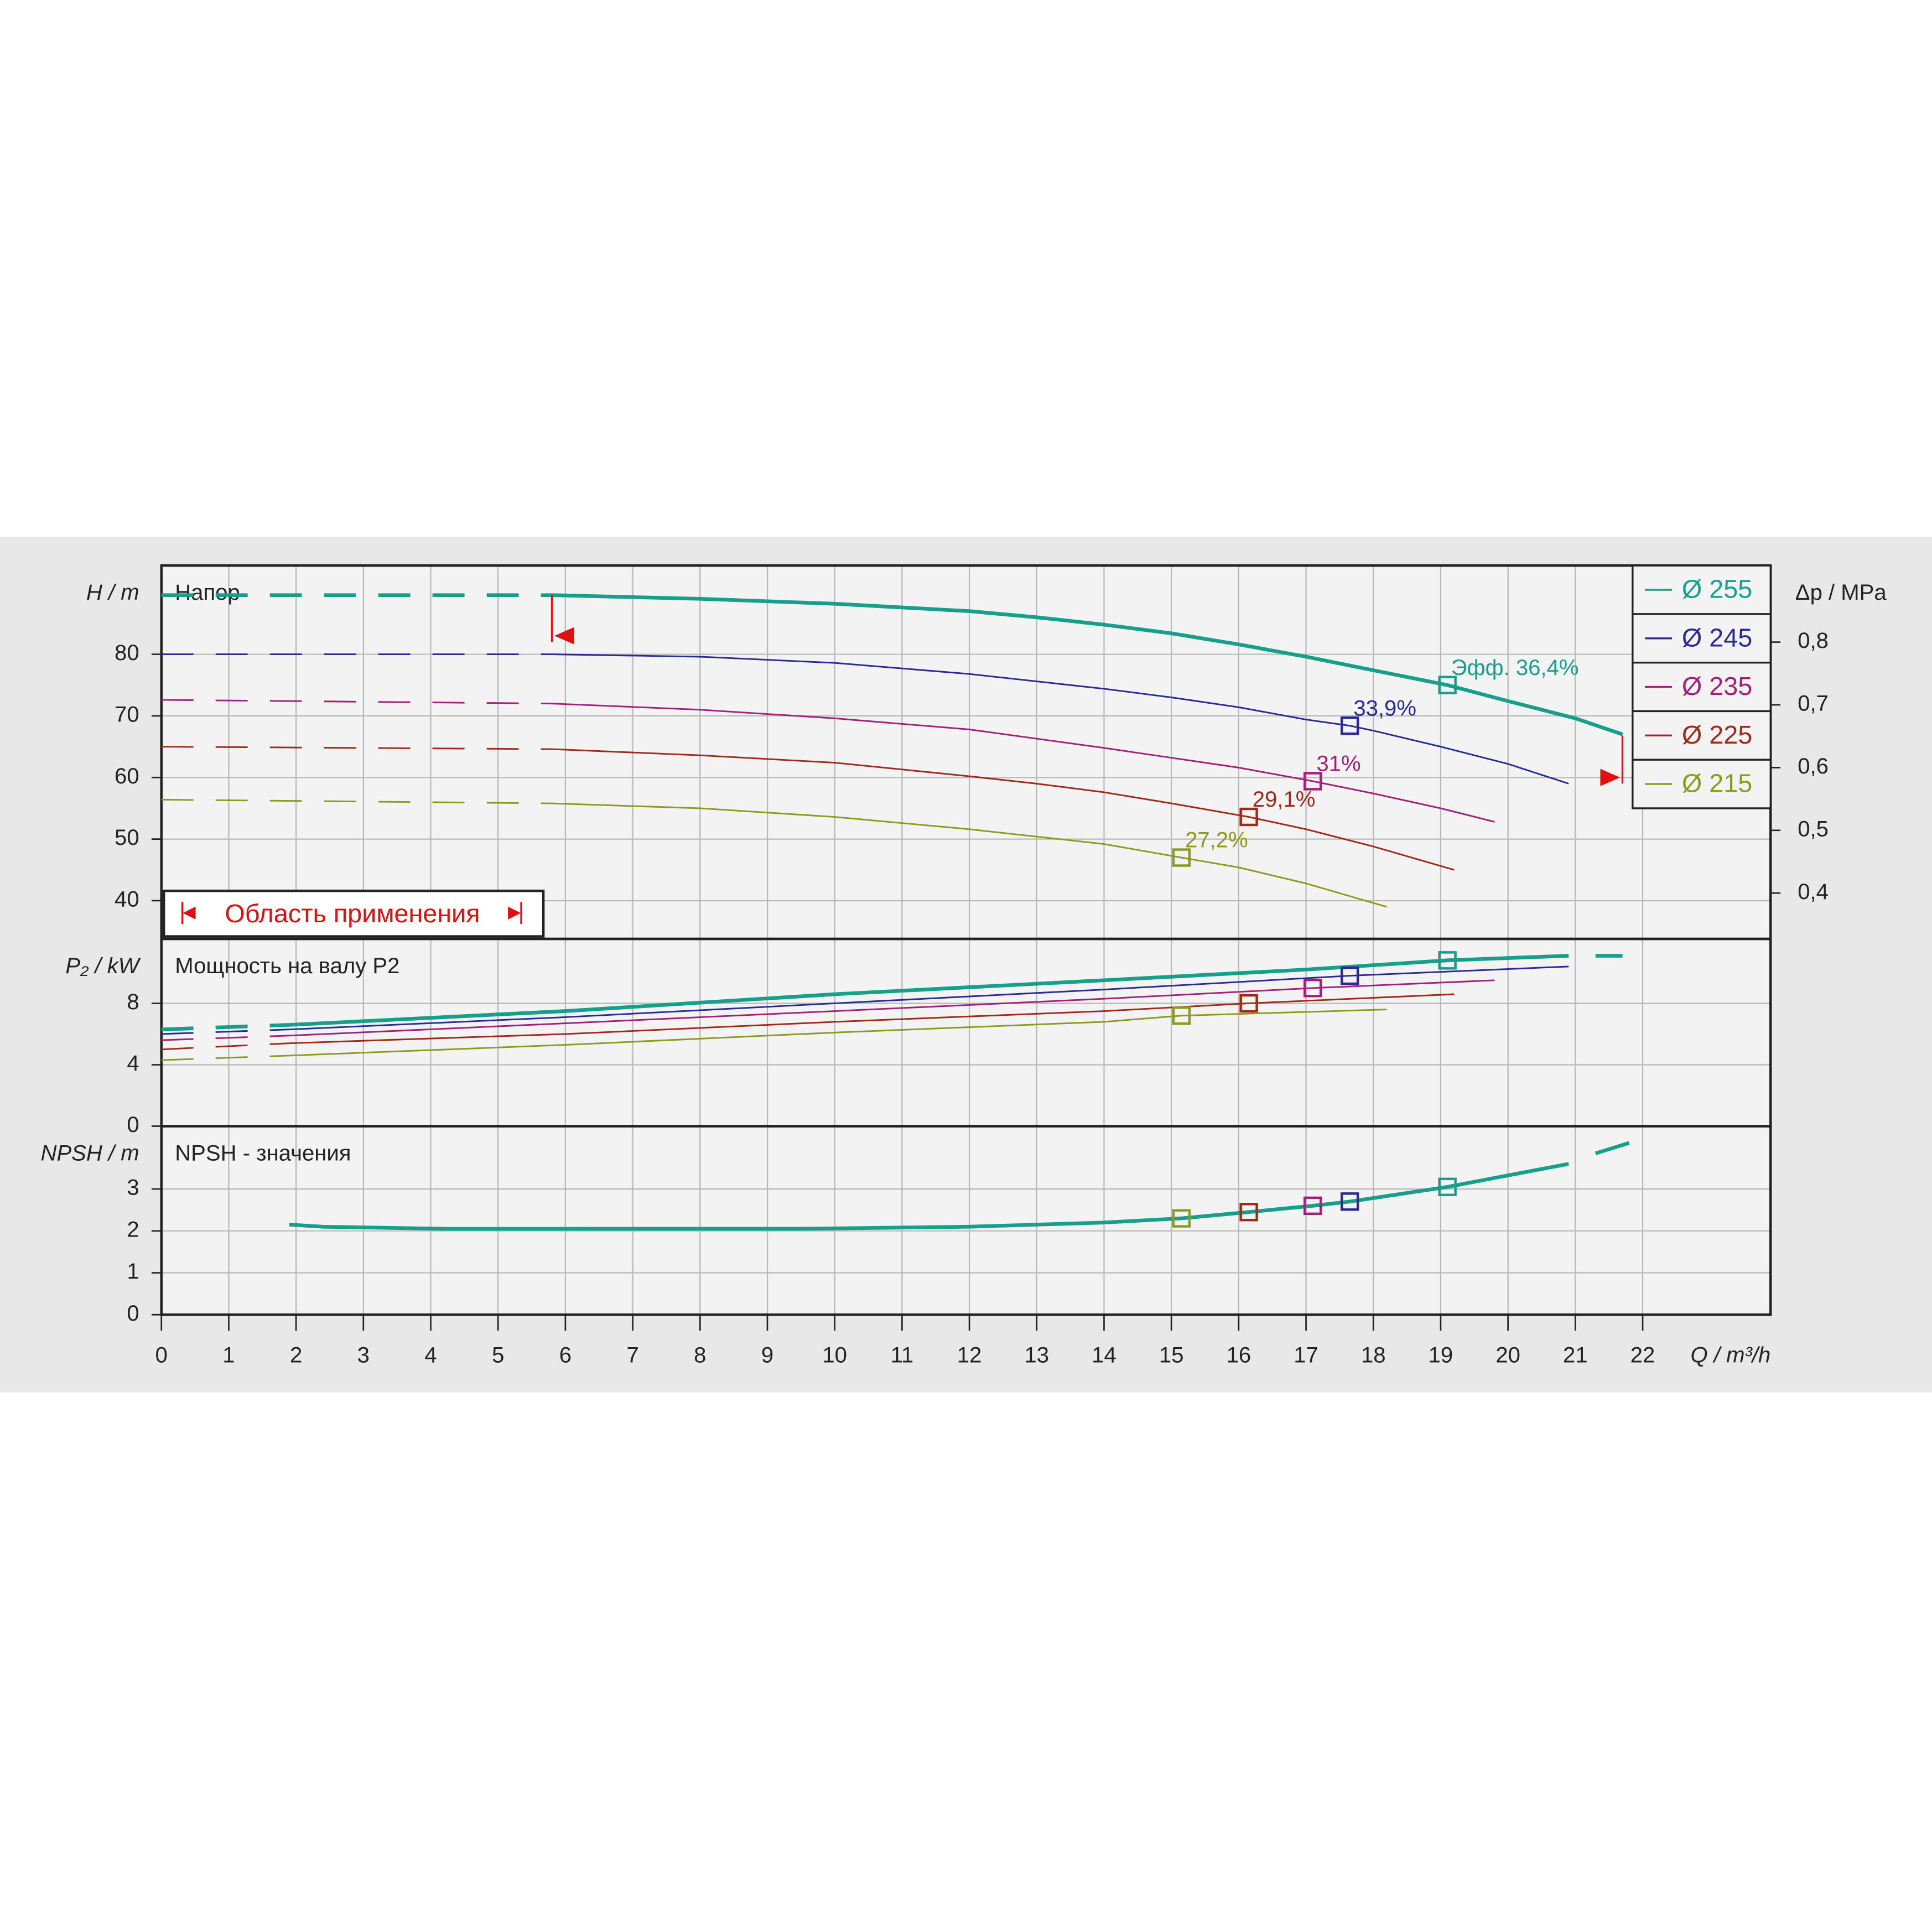 The width and height of the screenshot is (1932, 1932). I want to click on y-tick-label: 80, so click(127, 653).